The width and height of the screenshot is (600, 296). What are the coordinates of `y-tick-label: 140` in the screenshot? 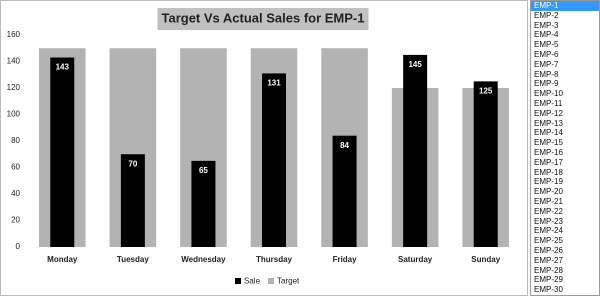 It's located at (14, 61).